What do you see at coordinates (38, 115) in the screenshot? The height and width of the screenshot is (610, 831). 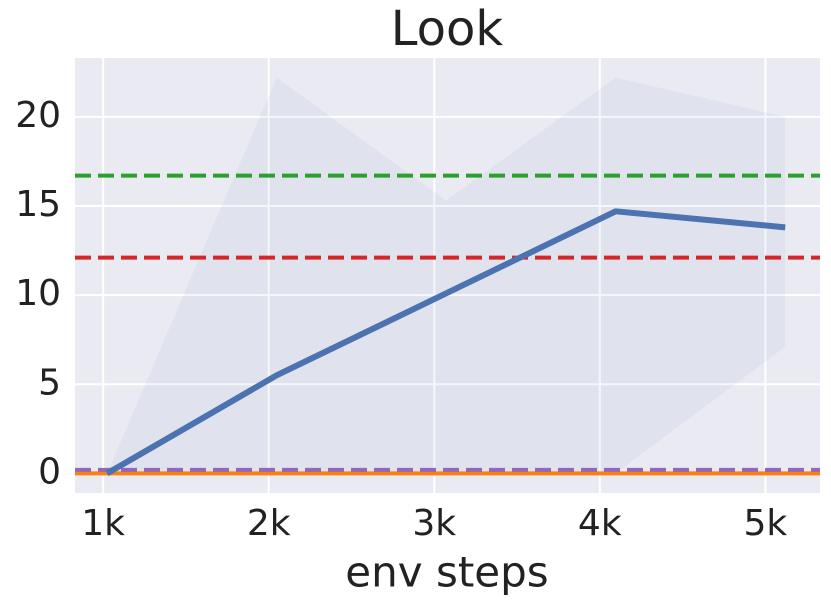 I see `y-tick-label: 20` at bounding box center [38, 115].